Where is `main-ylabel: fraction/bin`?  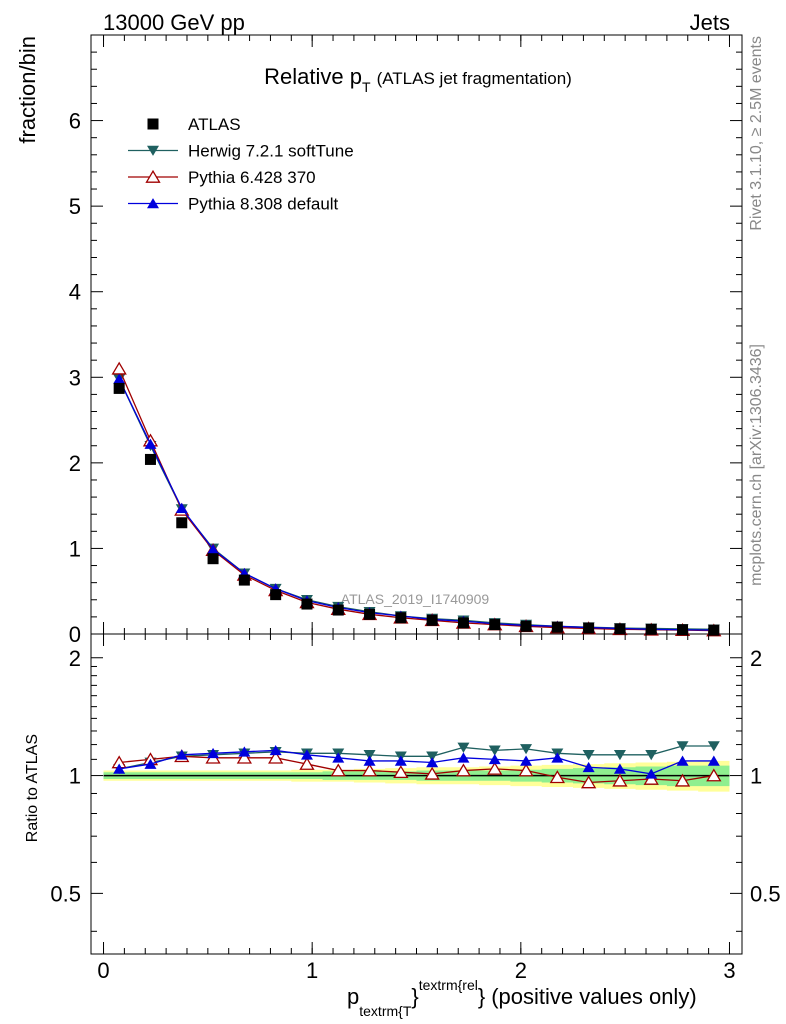
main-ylabel: fraction/bin is located at coordinates (27, 90).